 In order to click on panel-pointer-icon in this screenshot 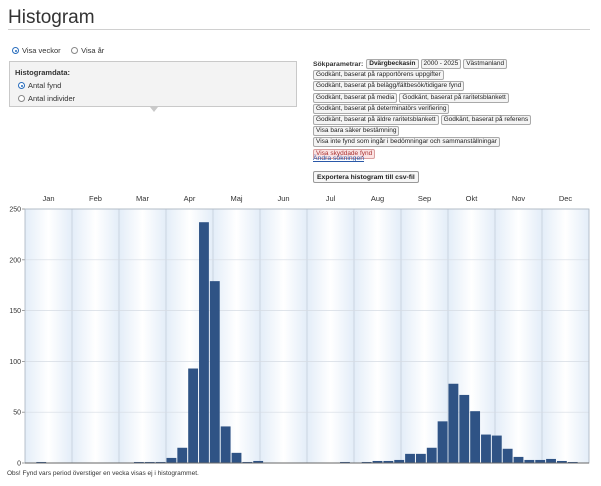, I will do `click(154, 109)`.